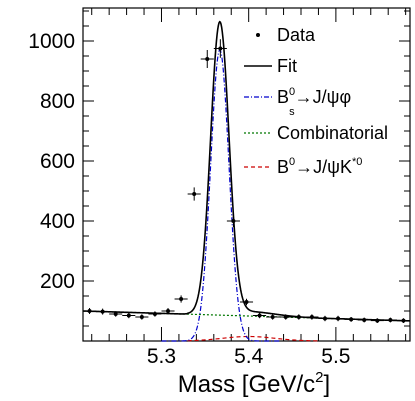  I want to click on legend-item-comb: Combinatorial, so click(316, 133).